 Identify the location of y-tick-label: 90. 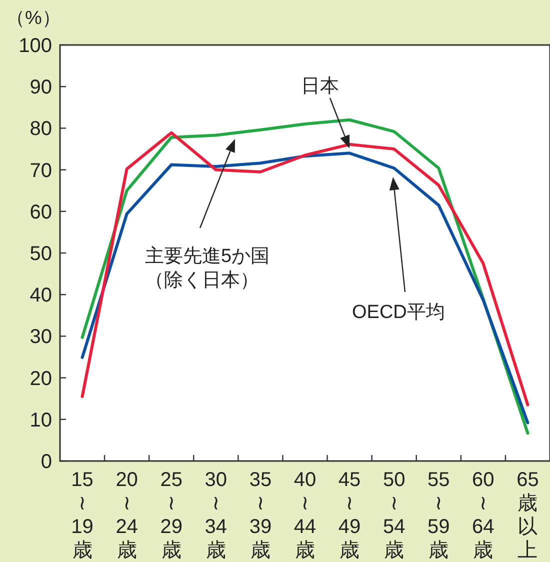
(41, 87).